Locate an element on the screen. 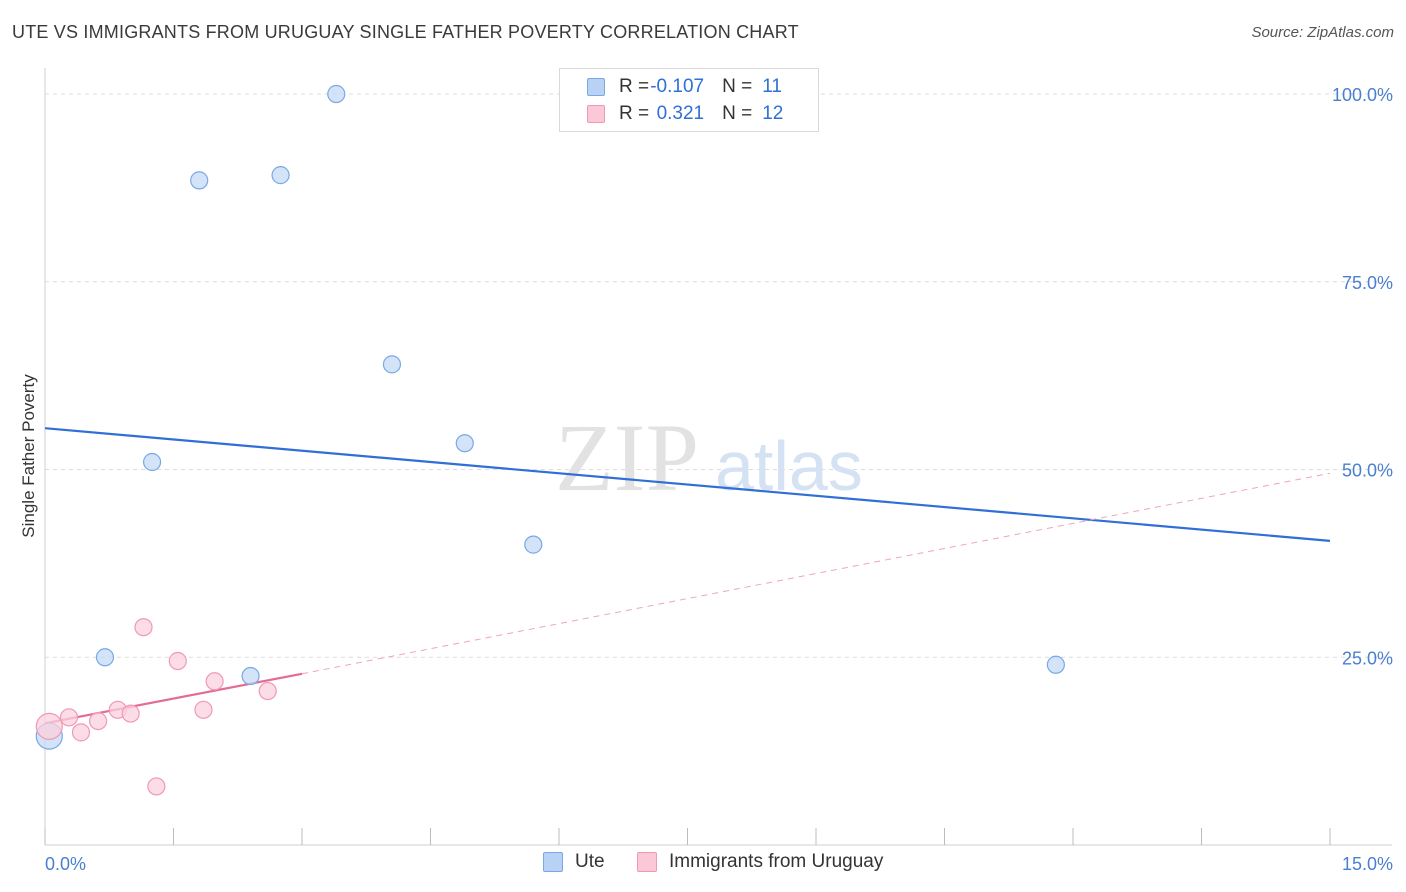 Image resolution: width=1406 pixels, height=892 pixels. y-tick-label: 100.0% is located at coordinates (1362, 95).